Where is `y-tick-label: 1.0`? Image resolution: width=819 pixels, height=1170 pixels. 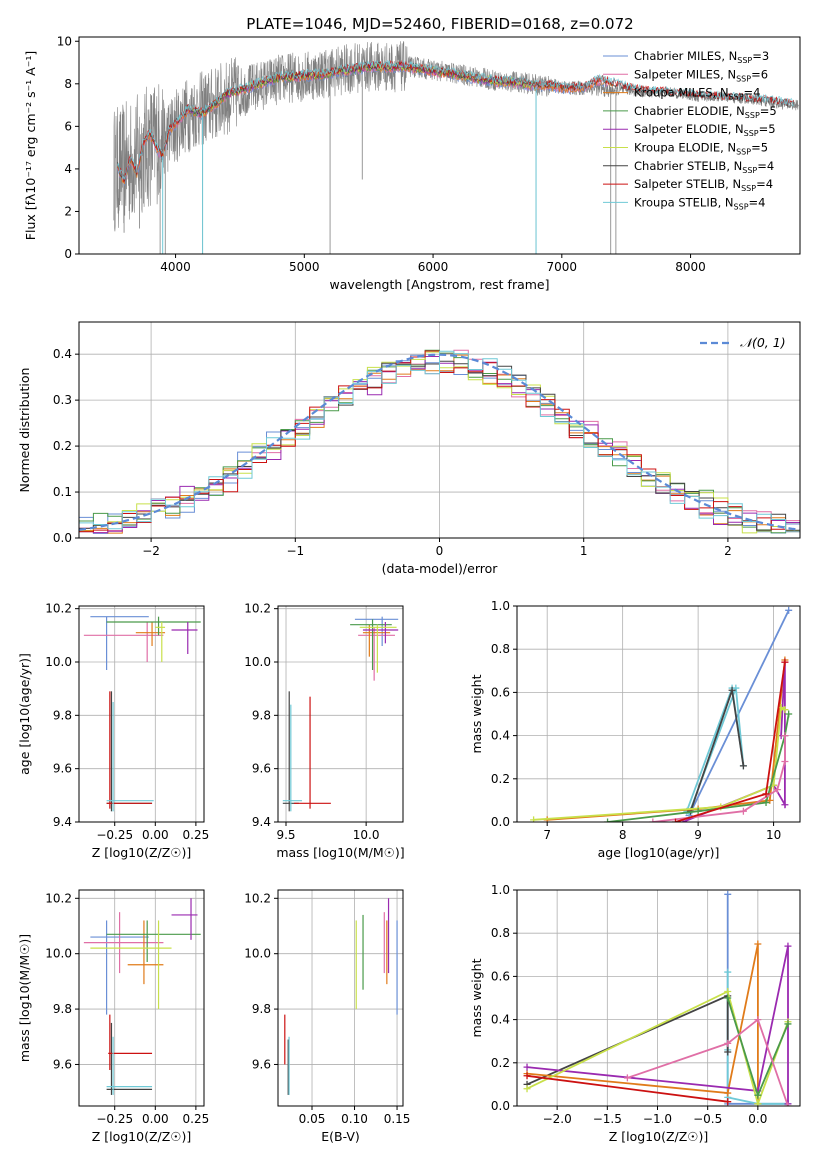
y-tick-label: 1.0 is located at coordinates (500, 606).